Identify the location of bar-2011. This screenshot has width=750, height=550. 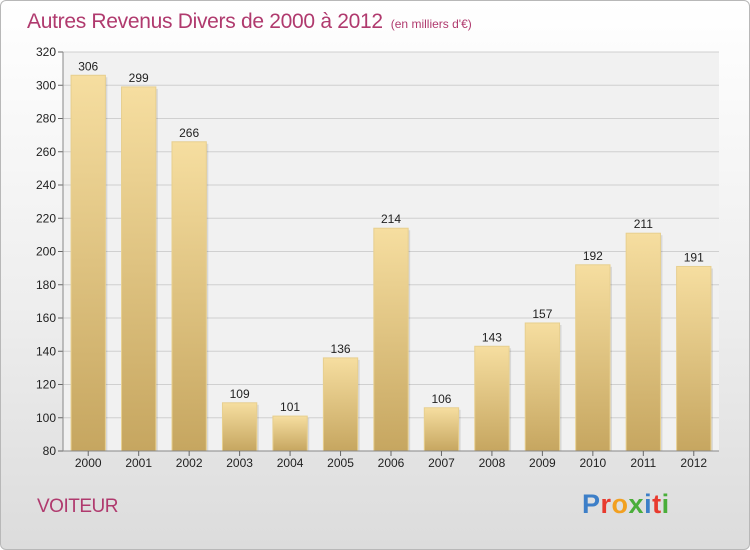
(643, 342).